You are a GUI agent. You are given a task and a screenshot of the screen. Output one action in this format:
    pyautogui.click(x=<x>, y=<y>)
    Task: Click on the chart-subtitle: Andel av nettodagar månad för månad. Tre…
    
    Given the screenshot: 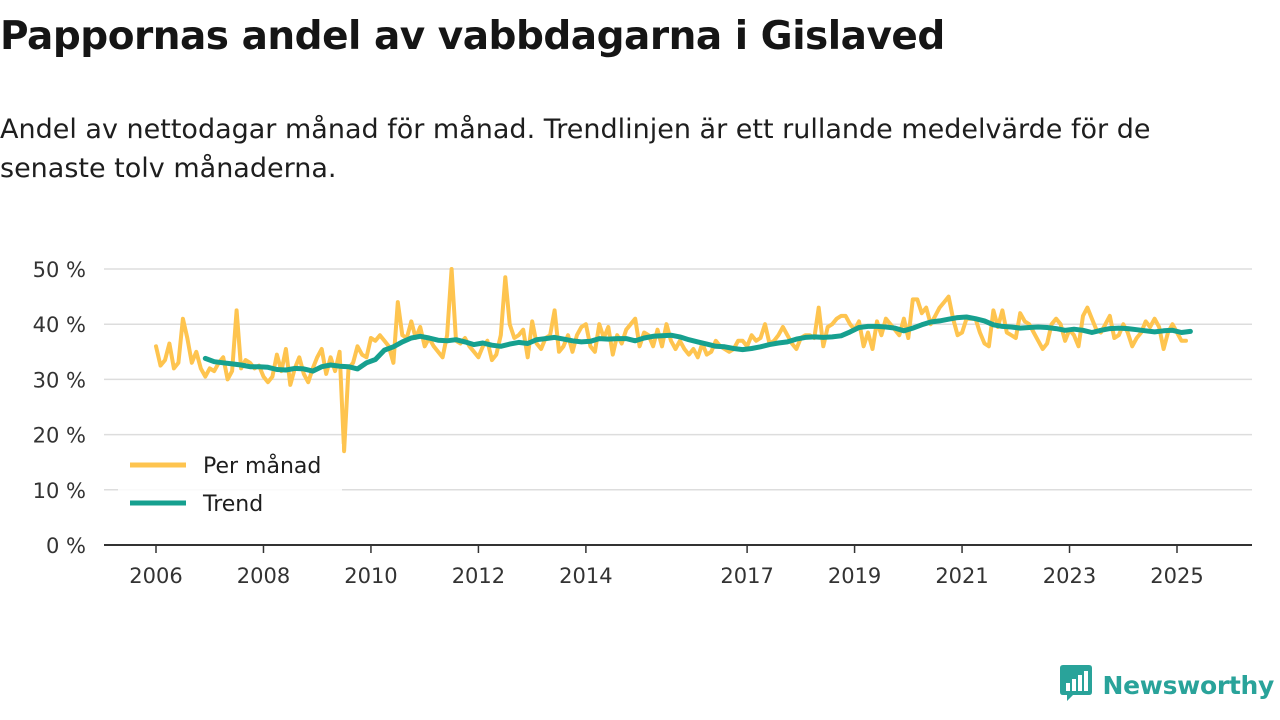 What is the action you would take?
    pyautogui.click(x=575, y=149)
    